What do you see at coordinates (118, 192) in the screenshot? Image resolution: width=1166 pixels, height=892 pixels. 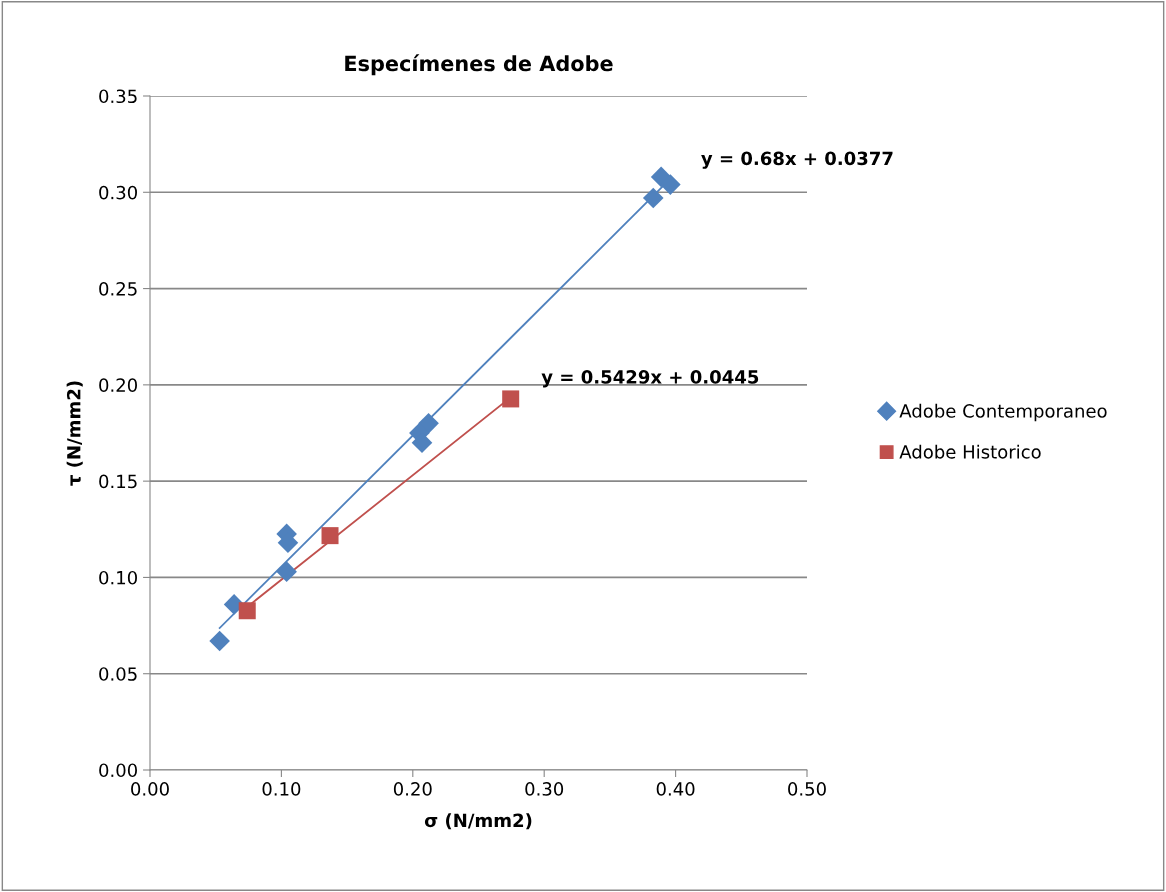 I see `y-tick-label: 0.30` at bounding box center [118, 192].